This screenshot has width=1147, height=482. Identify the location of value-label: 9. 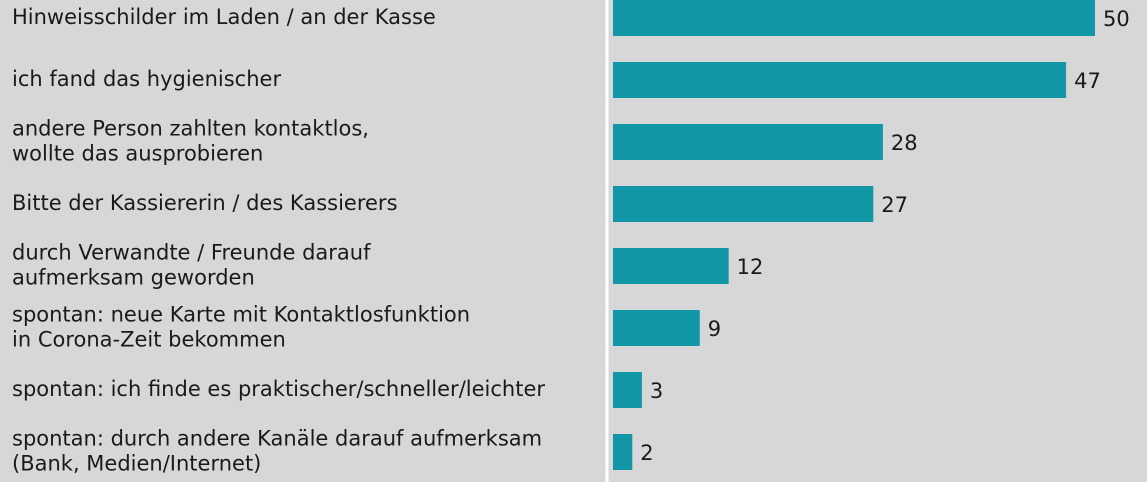
(714, 329).